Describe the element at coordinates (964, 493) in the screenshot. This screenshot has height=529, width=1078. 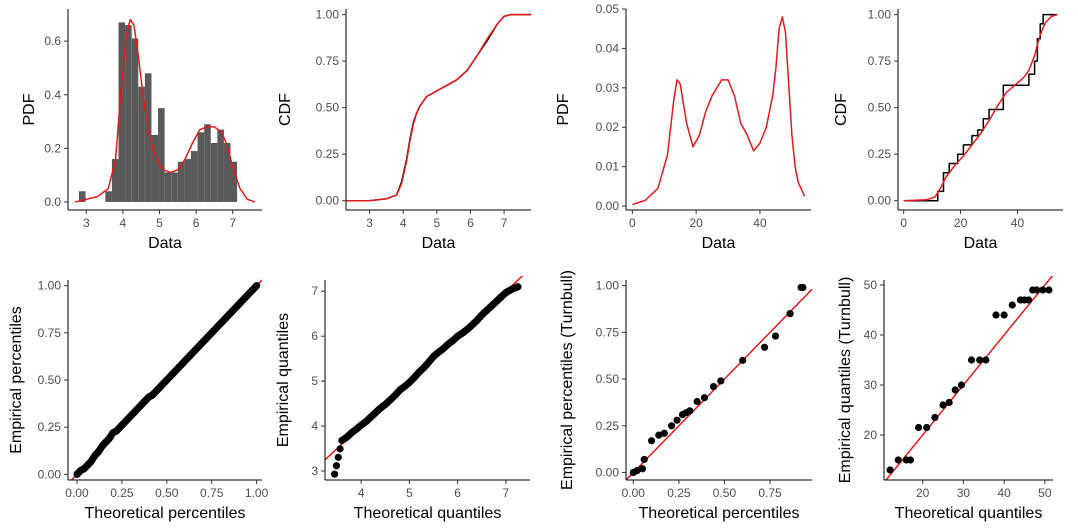
I see `x-tick-label: 30` at that location.